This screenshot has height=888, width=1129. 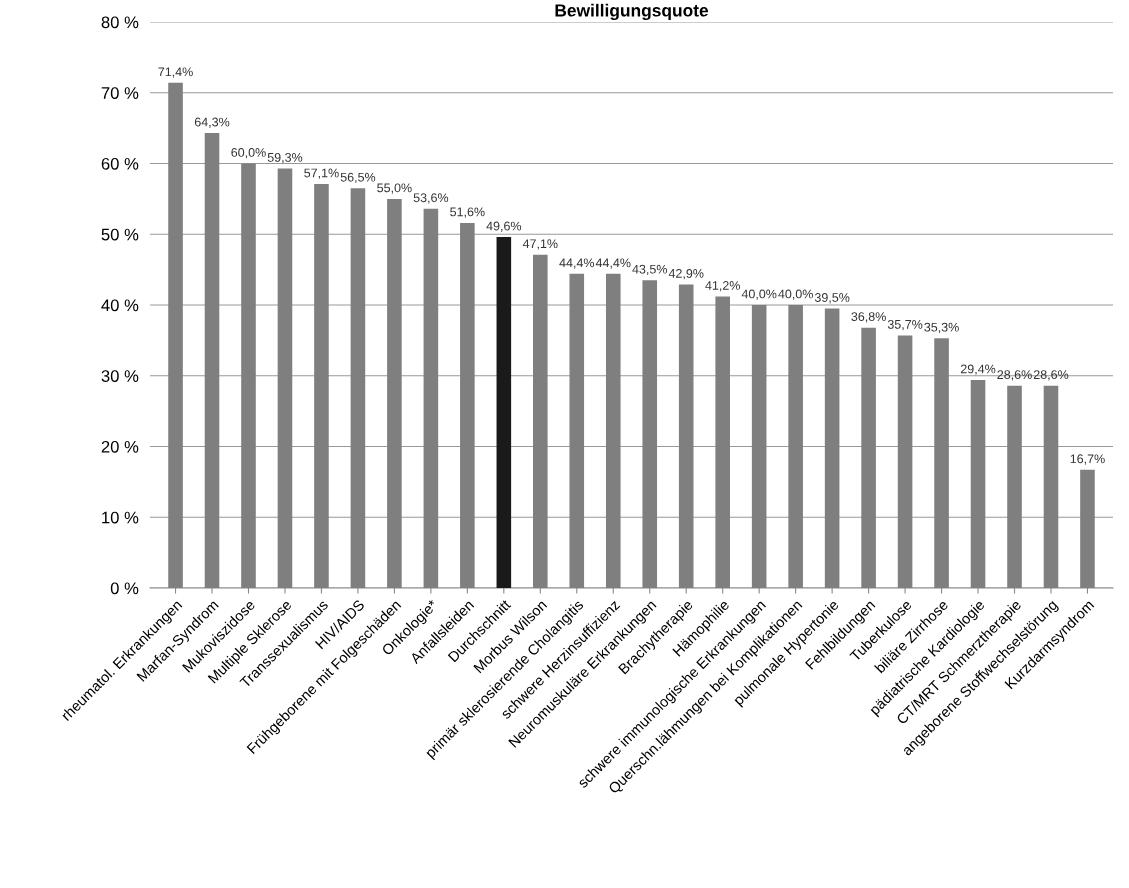 I want to click on y-tick-label: 30 %, so click(x=120, y=376).